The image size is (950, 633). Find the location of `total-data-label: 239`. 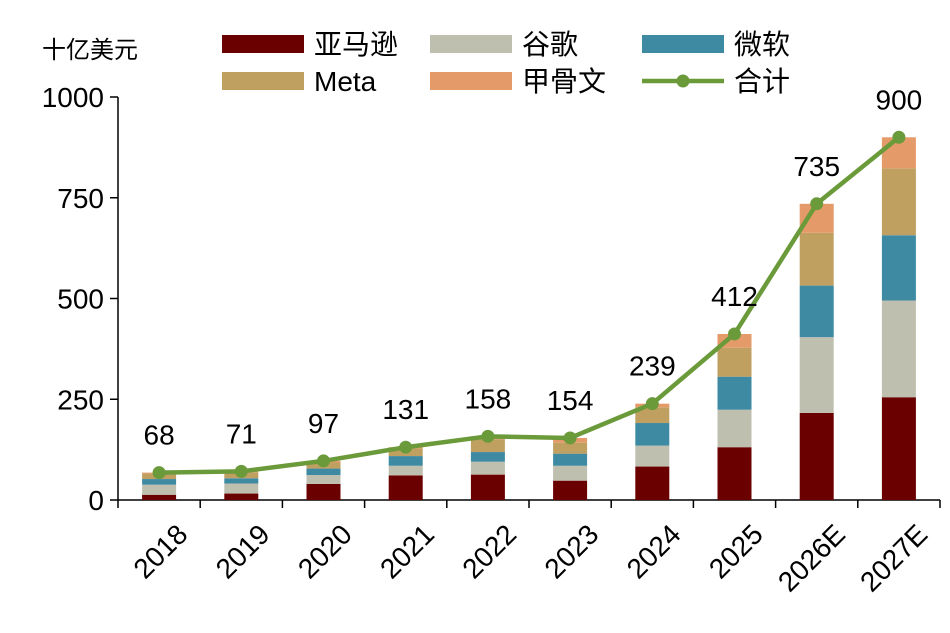

total-data-label: 239 is located at coordinates (652, 366).